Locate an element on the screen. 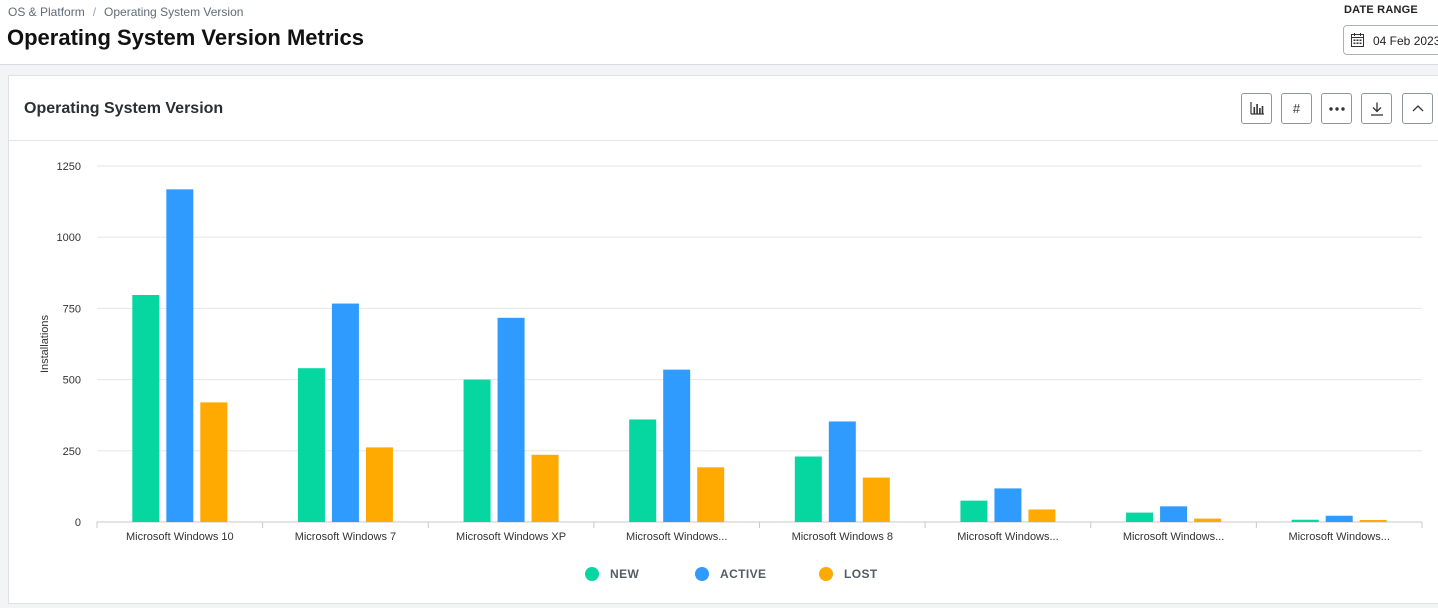  card-header: Operating System Version # is located at coordinates (723, 108).